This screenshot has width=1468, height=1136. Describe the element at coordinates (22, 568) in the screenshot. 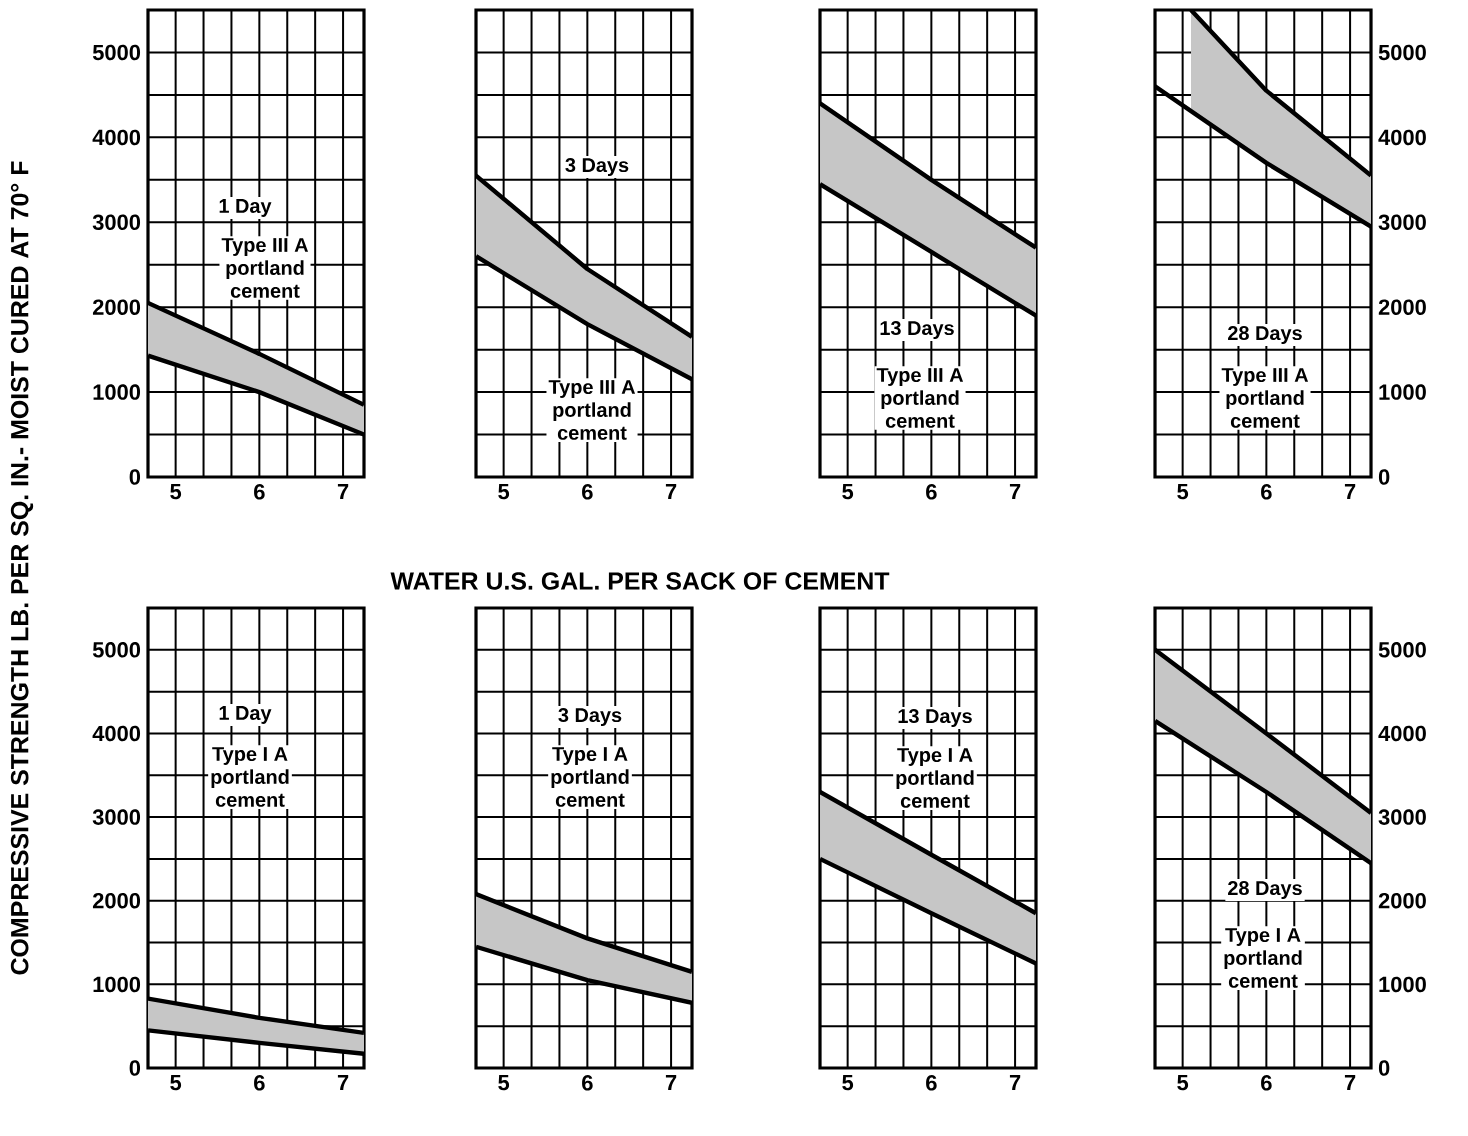

I see `y-axis-title: COMPRESSIVE STRENGTH LB. PER SQ. IN.- MOIST CURED AT 70° F` at that location.